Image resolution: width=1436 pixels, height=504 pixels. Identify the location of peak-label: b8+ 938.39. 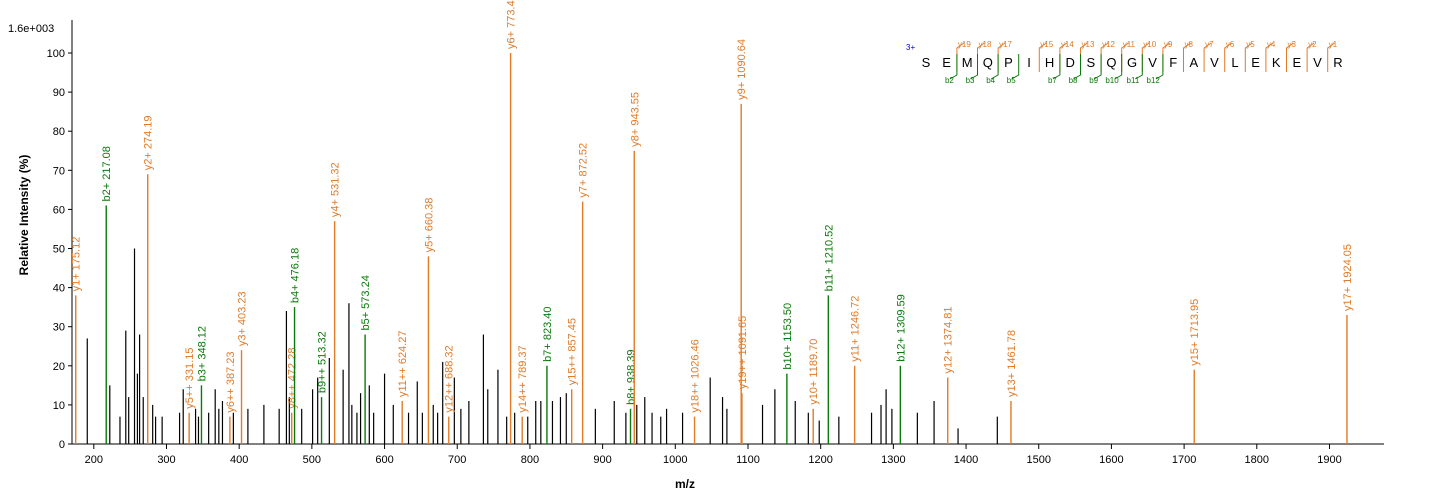
(632, 376).